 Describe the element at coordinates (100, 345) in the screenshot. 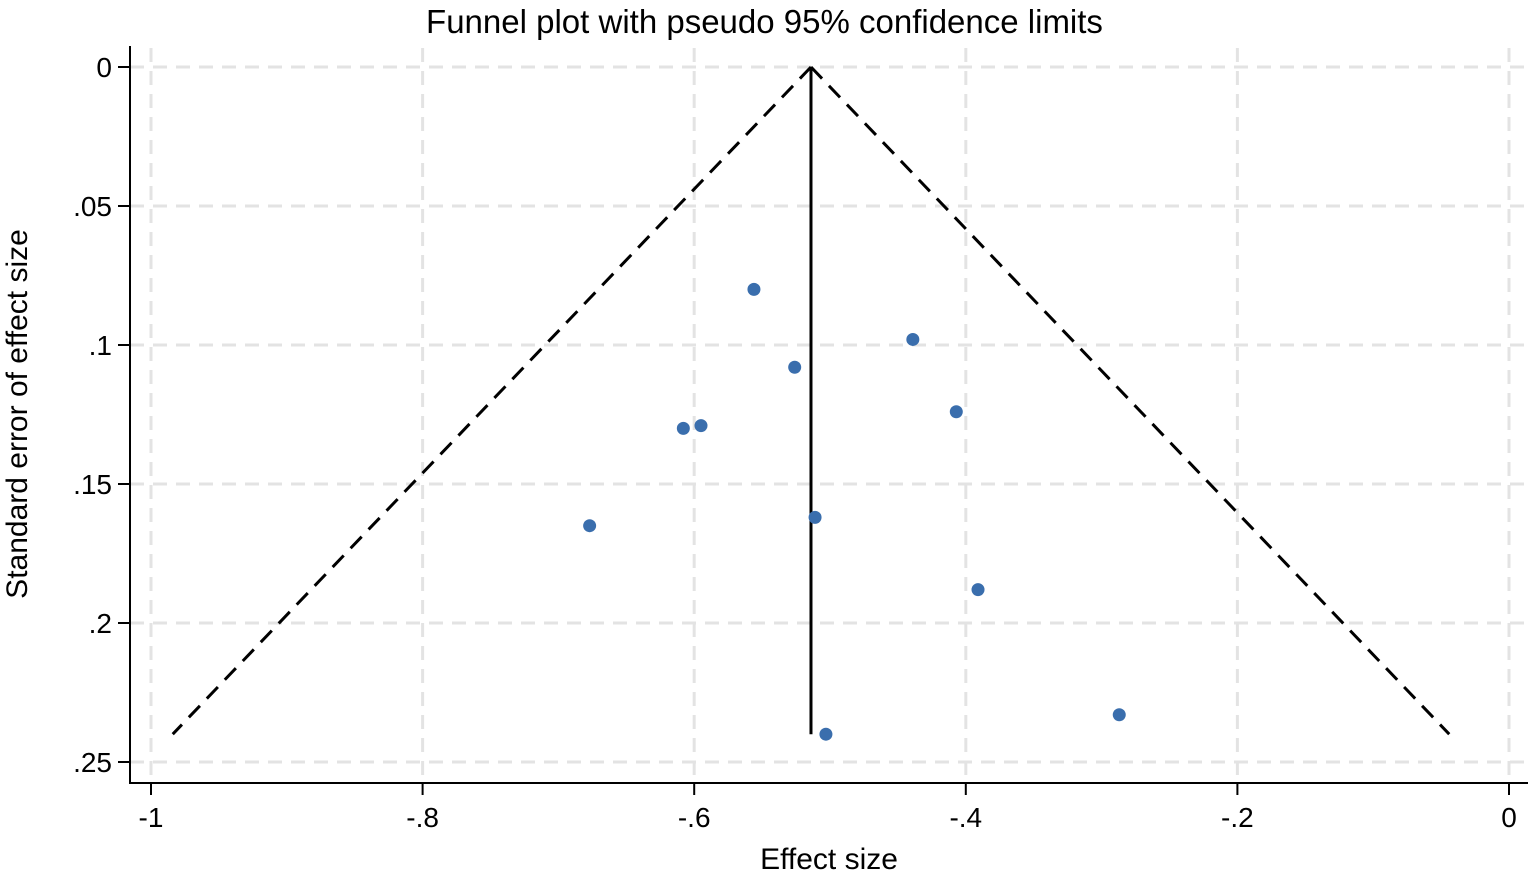

I see `y-tick-label: .1` at that location.